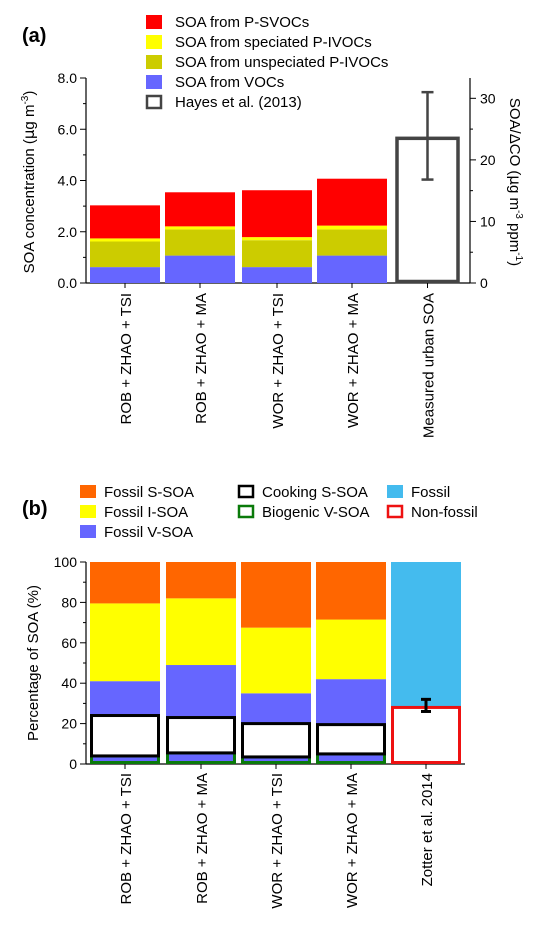 The width and height of the screenshot is (537, 941). Describe the element at coordinates (315, 492) in the screenshot. I see `b-legend-label: Cooking S-SOA` at that location.